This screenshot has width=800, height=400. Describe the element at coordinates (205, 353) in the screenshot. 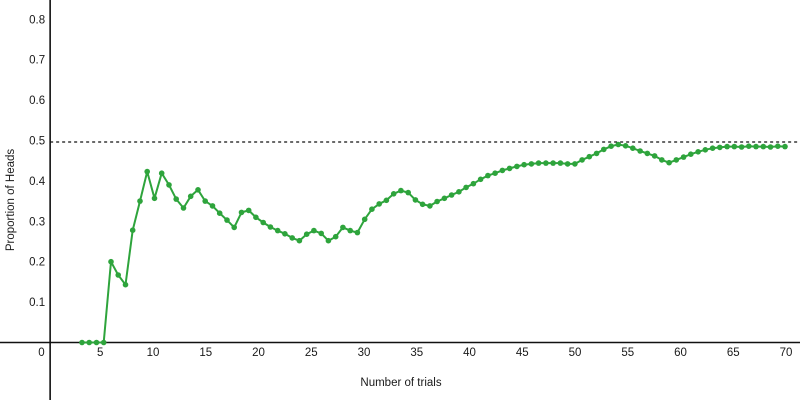

I see `x-tick-label-15: 15` at that location.